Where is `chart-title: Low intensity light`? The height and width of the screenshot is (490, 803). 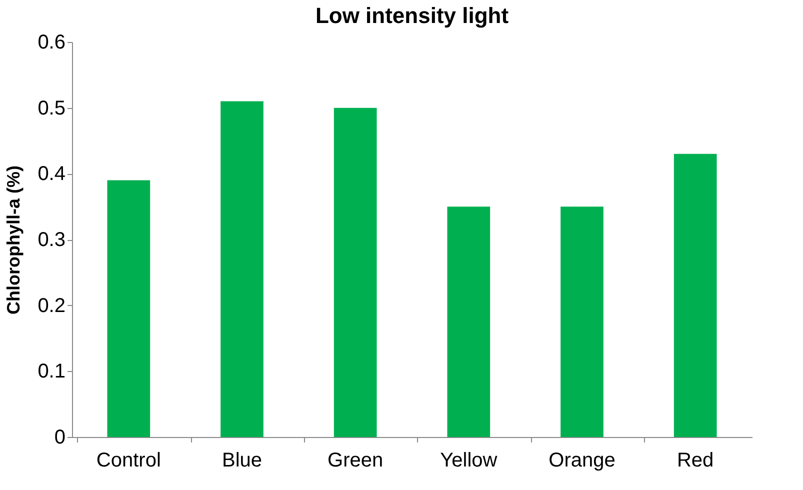
chart-title: Low intensity light is located at coordinates (412, 15).